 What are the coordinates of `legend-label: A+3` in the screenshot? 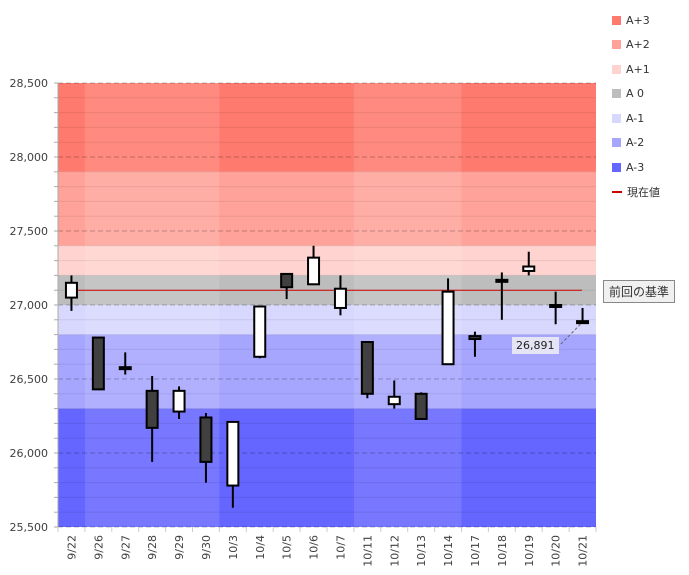 It's located at (638, 20).